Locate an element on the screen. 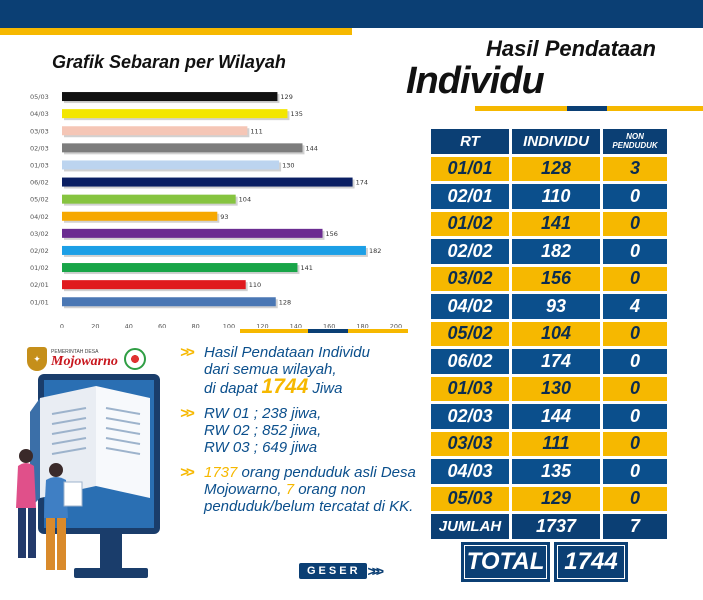  chart-title: Grafik Sebaran per Wilayah is located at coordinates (169, 62).